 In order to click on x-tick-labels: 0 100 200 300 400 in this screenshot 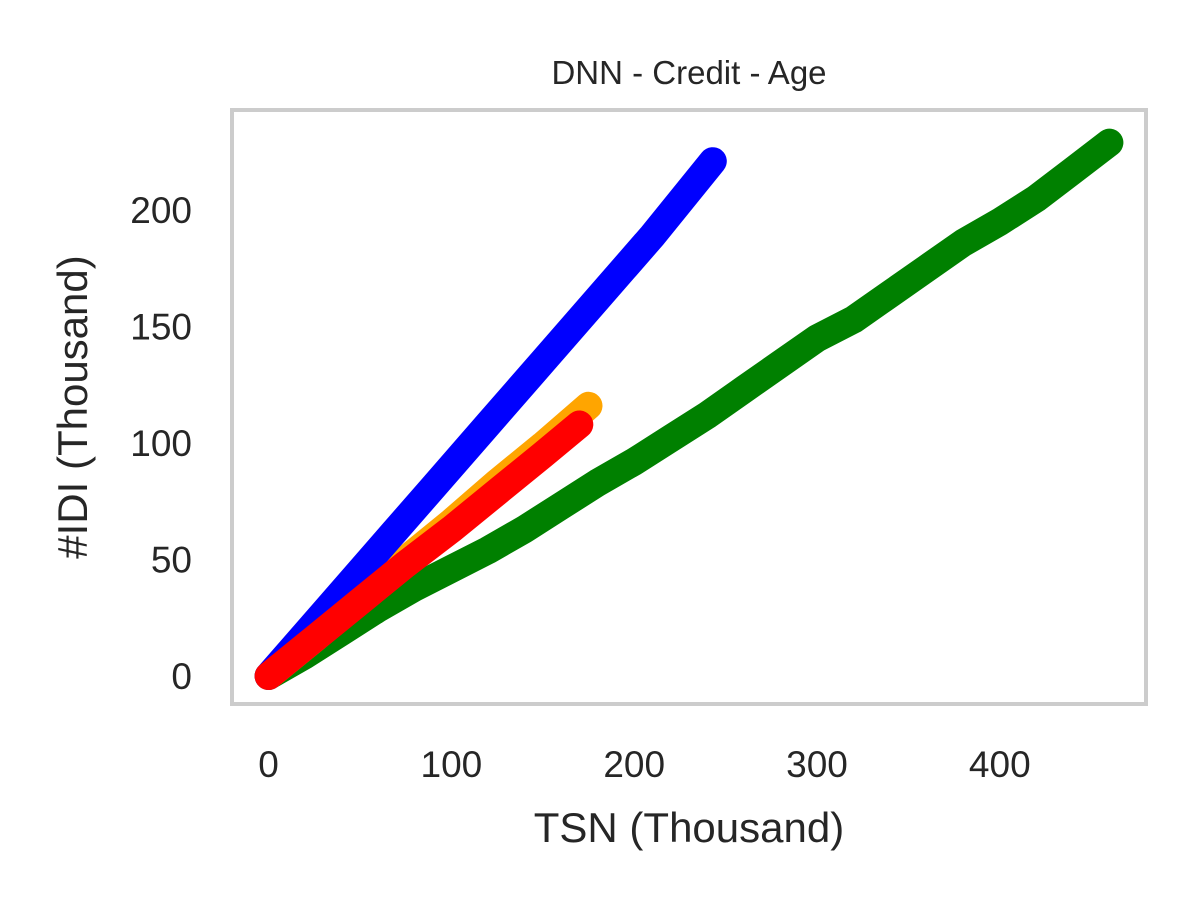, I will do `click(644, 764)`.